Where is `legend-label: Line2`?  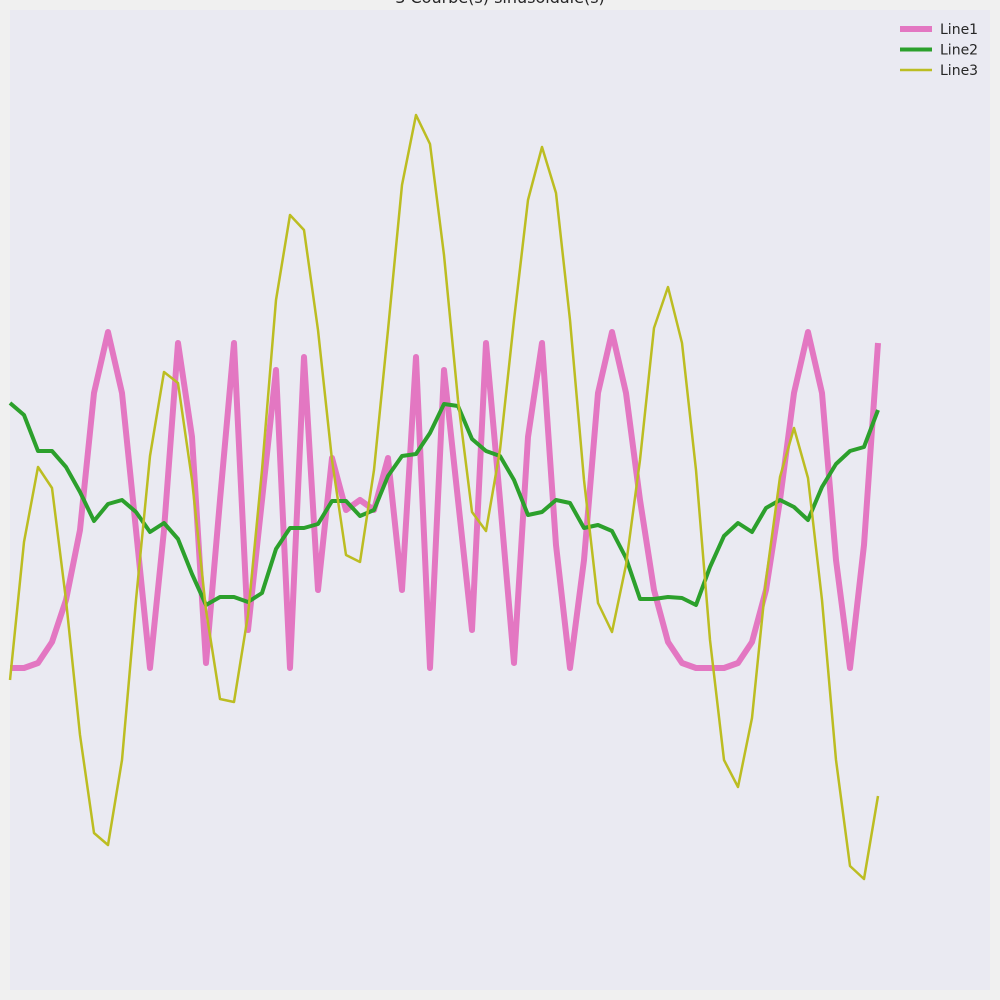 legend-label: Line2 is located at coordinates (959, 51).